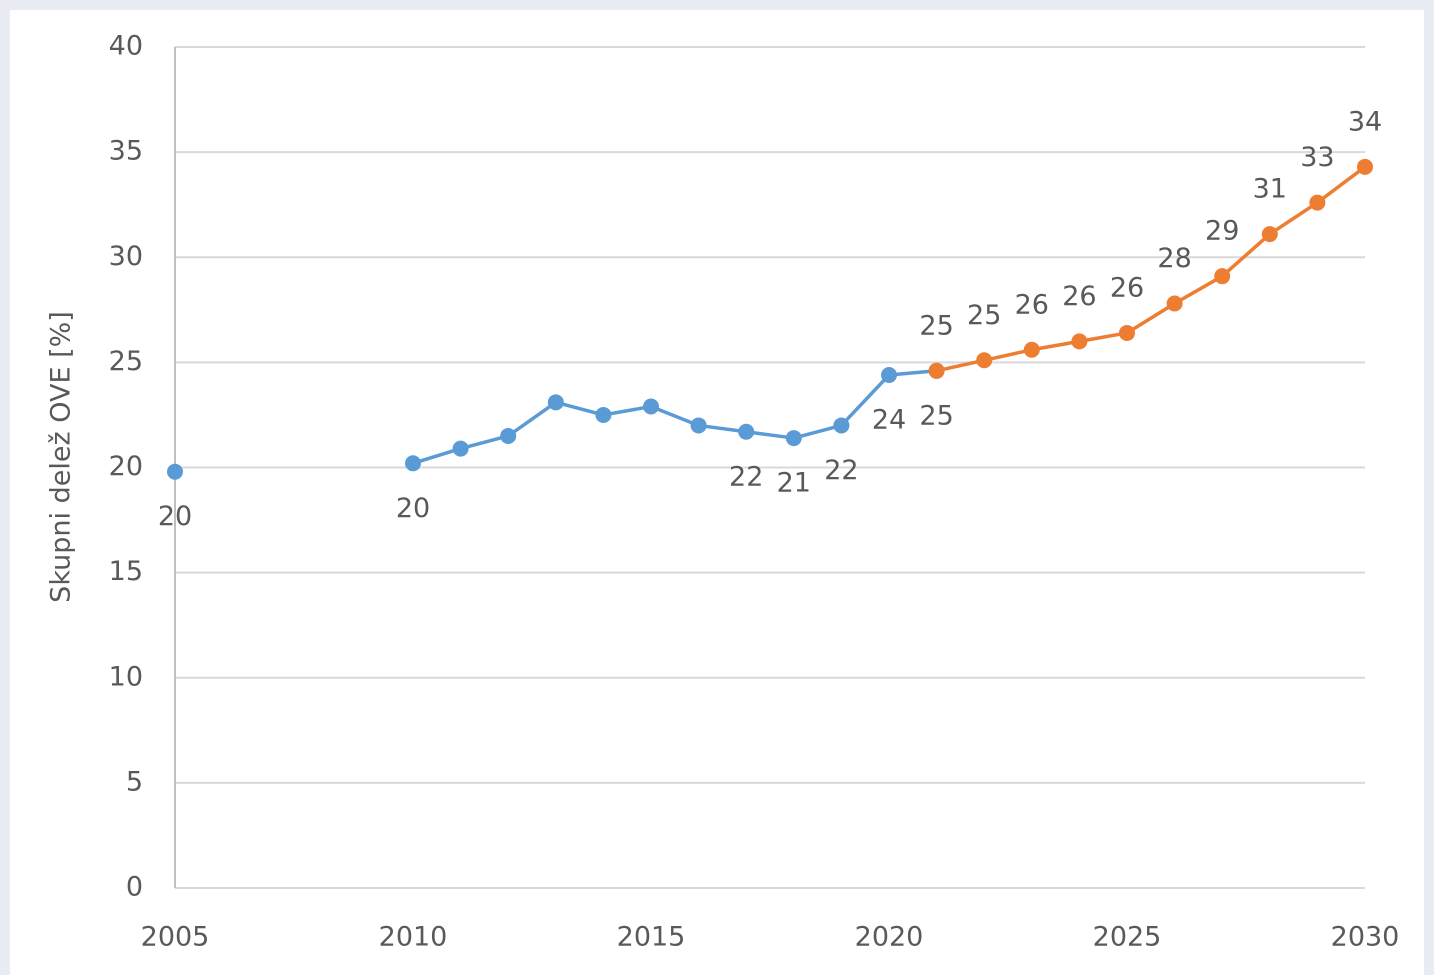 This screenshot has width=1434, height=975. Describe the element at coordinates (1365, 937) in the screenshot. I see `x-tick-label: 2030` at that location.